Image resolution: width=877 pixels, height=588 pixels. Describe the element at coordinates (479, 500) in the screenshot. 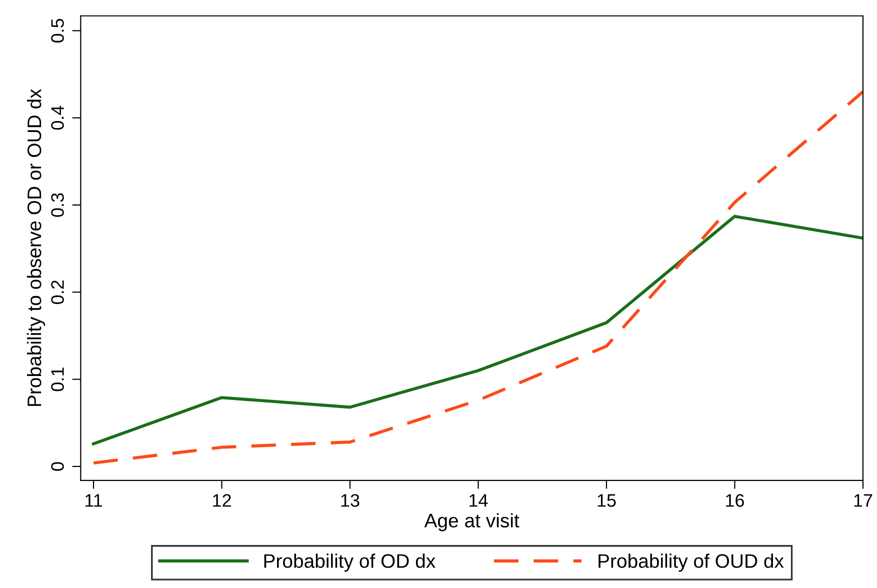

I see `x-tick-label: 14` at that location.